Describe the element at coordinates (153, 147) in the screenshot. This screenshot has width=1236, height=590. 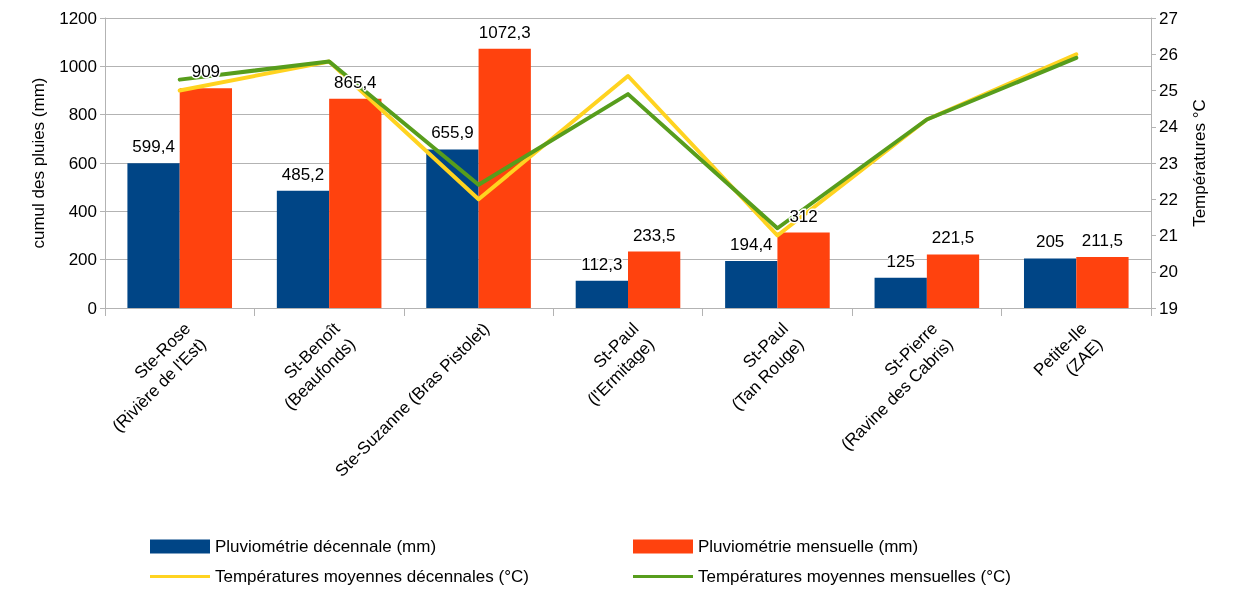
I see `data-label: 599,4` at that location.